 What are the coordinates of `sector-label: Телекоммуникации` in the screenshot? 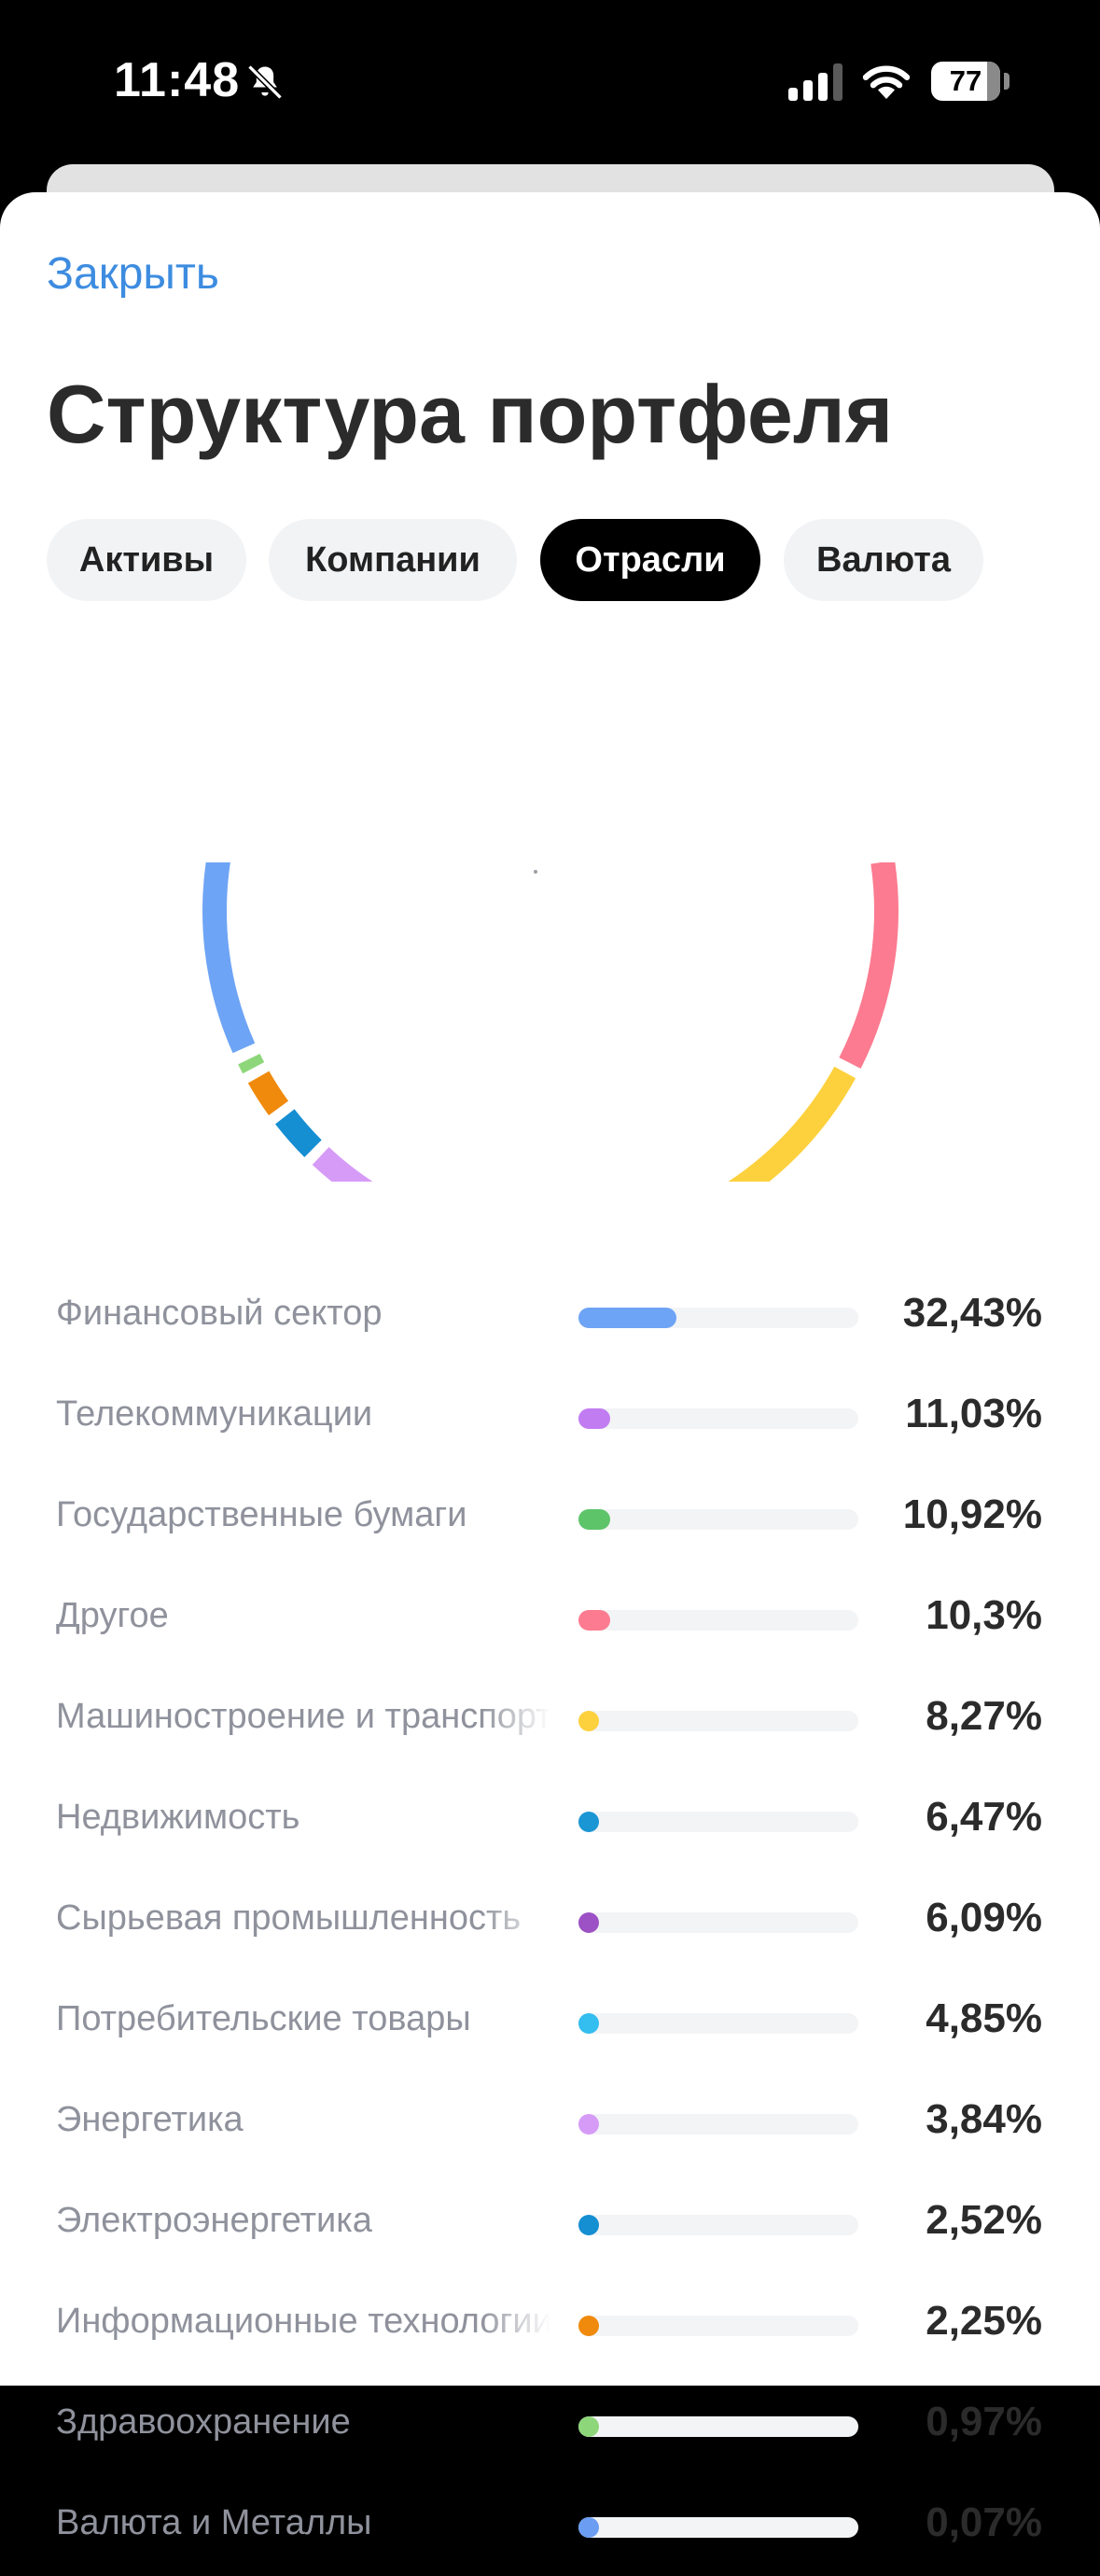 It's located at (214, 1414).